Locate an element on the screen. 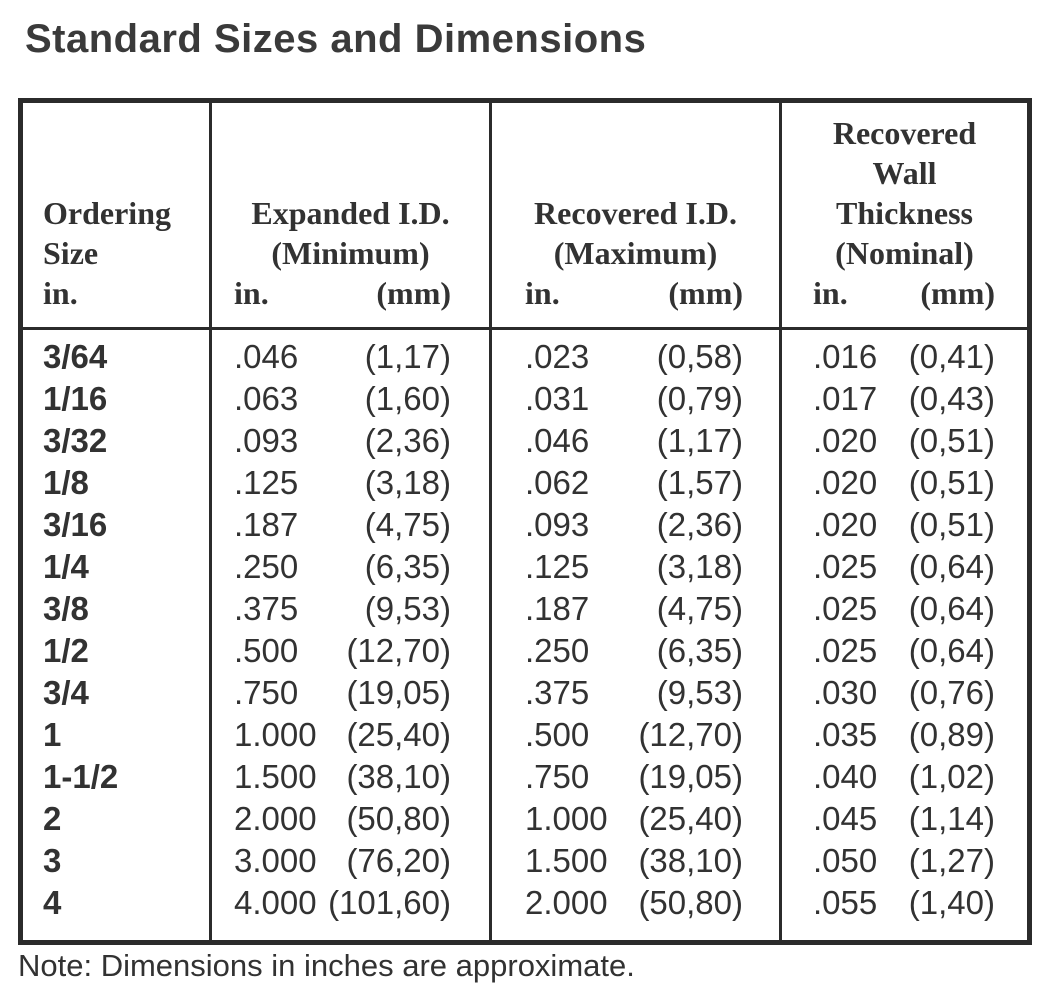 The height and width of the screenshot is (1005, 1050). recovered-cell: 1.500 (38,10) is located at coordinates (635, 861).